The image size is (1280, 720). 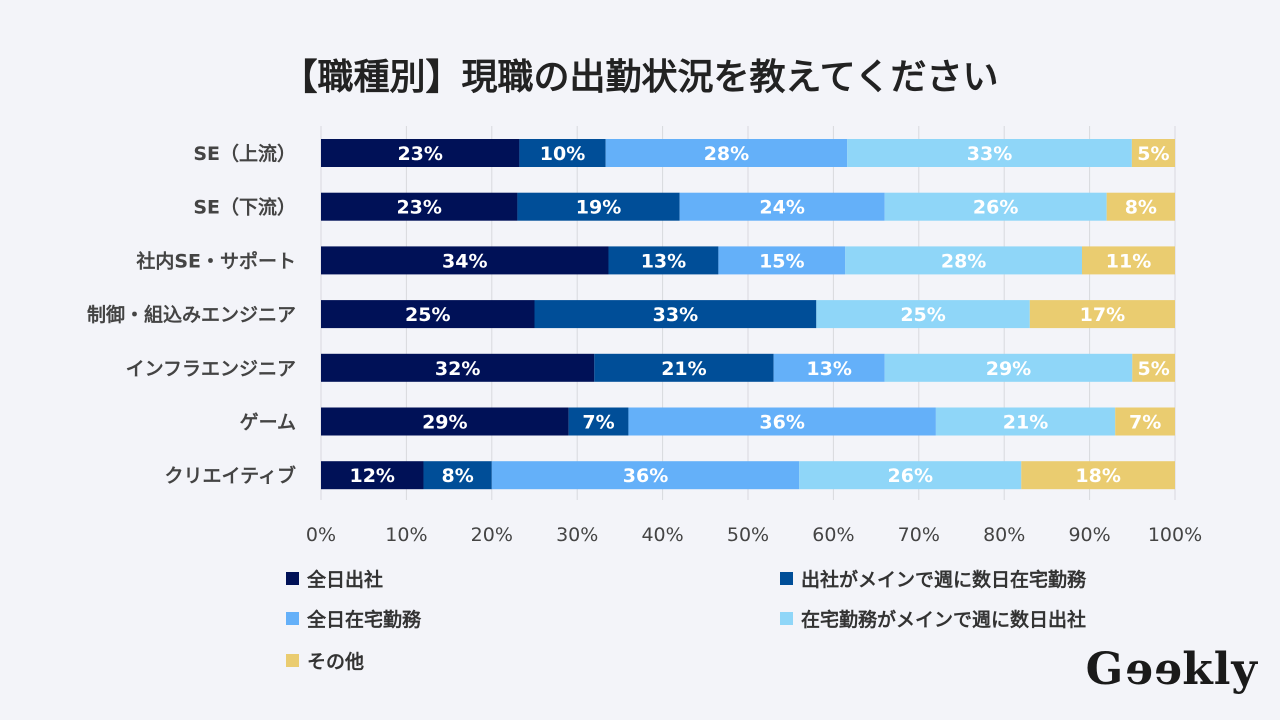 I want to click on data-label: 15%, so click(x=781, y=261).